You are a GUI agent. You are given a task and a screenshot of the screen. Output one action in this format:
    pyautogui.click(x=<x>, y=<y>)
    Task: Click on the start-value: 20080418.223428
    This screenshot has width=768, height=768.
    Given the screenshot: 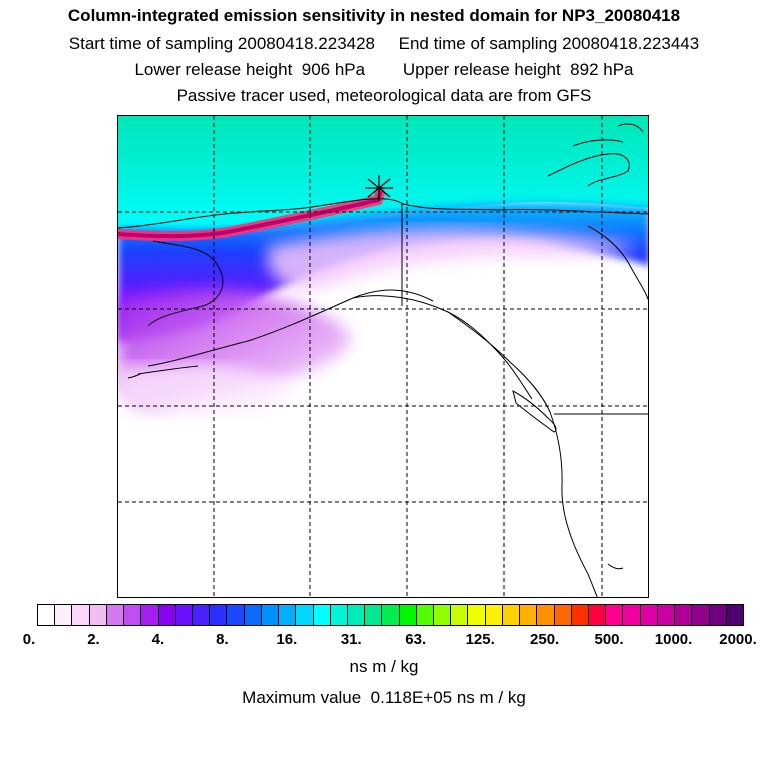 What is the action you would take?
    pyautogui.click(x=306, y=43)
    